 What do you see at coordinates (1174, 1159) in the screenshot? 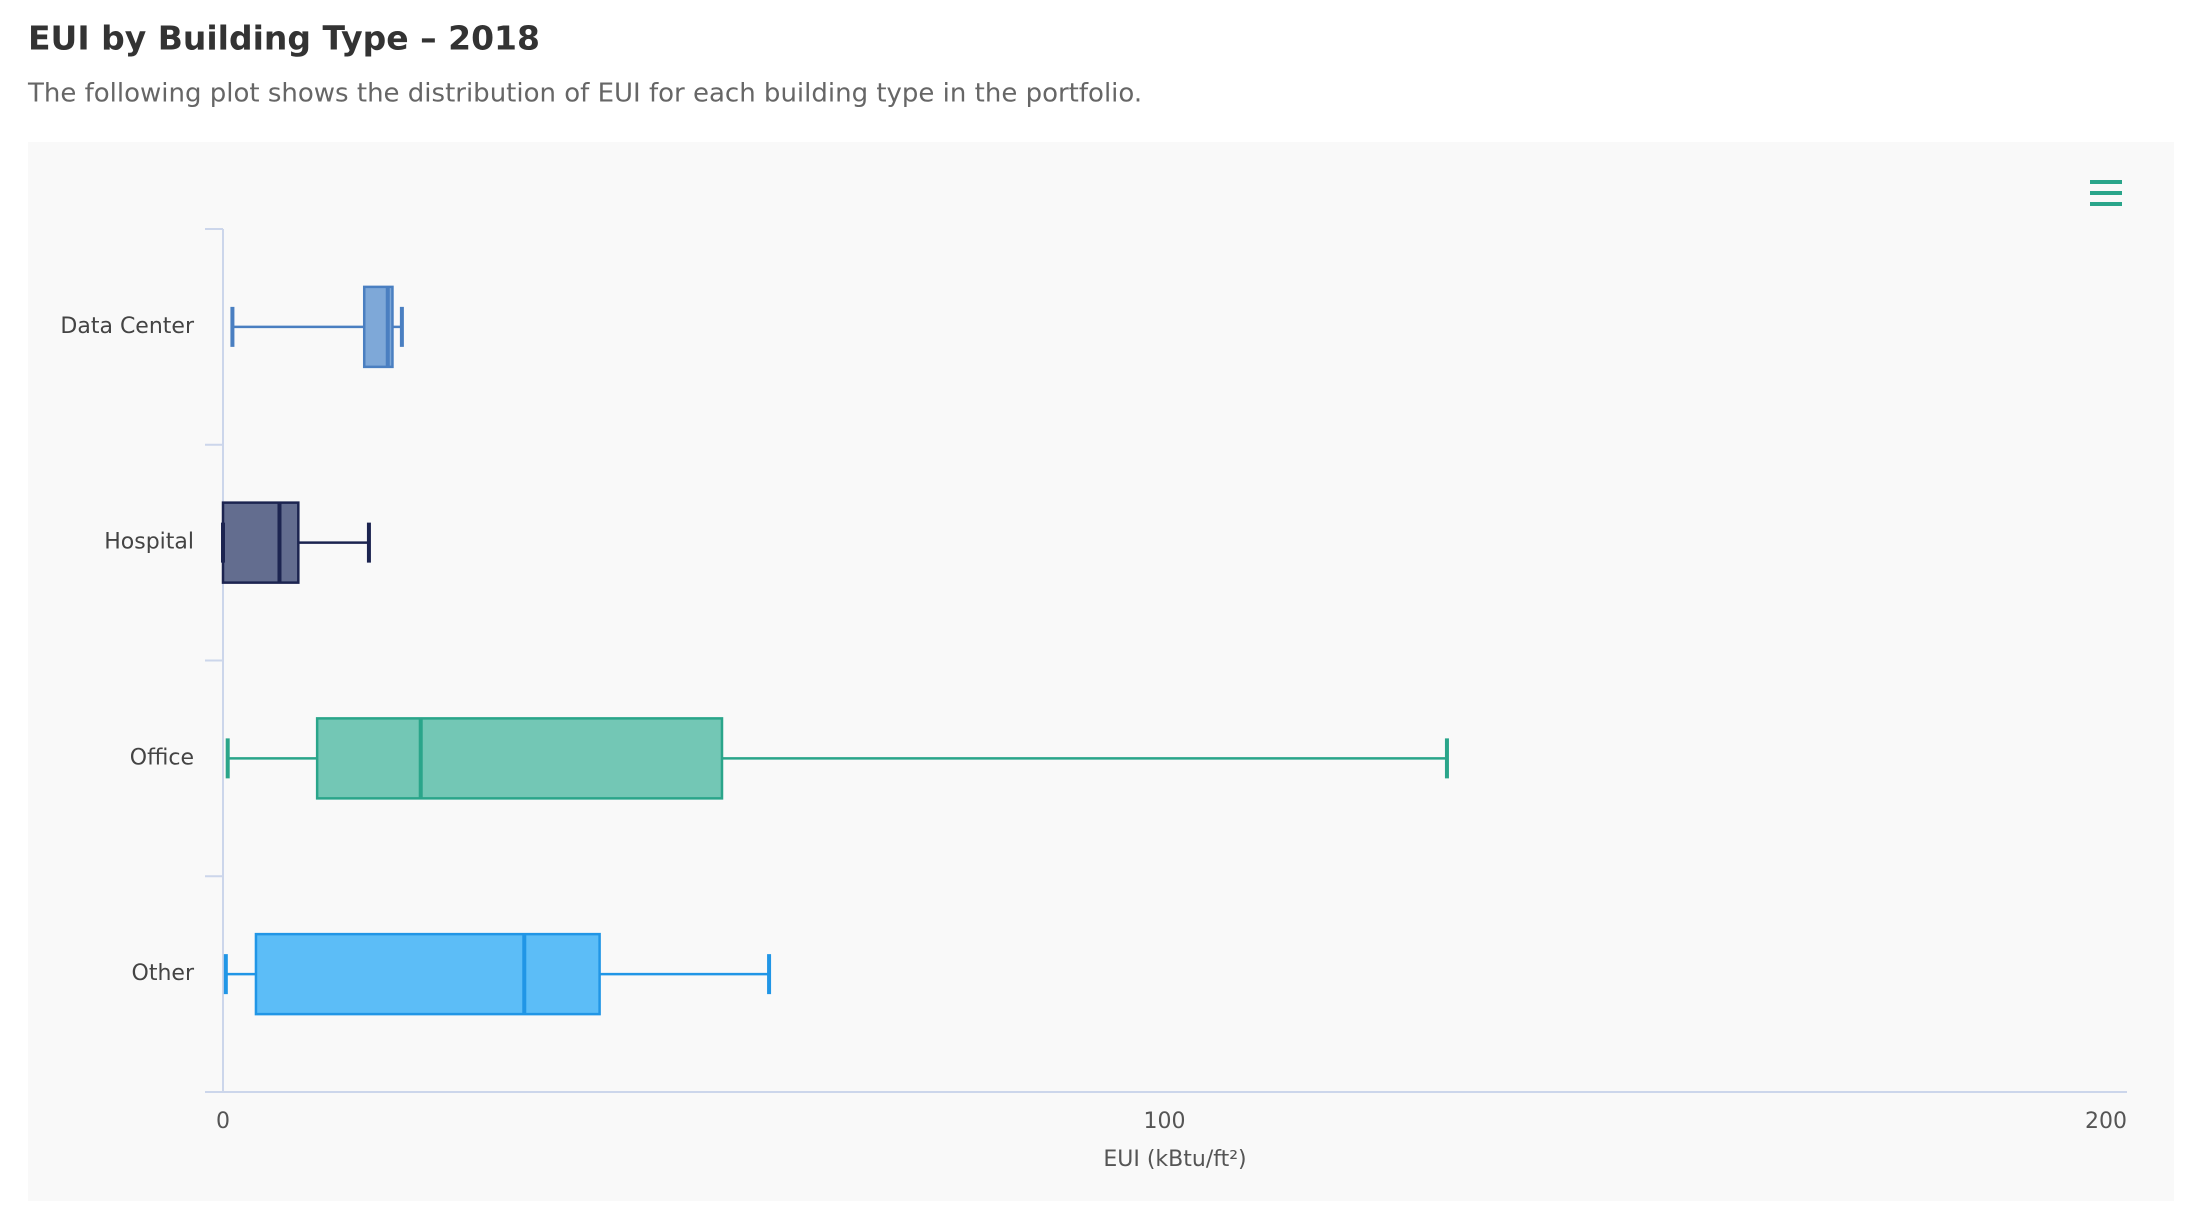
I see `x-axis-label: EUI (kBtu/ft²)` at bounding box center [1174, 1159].